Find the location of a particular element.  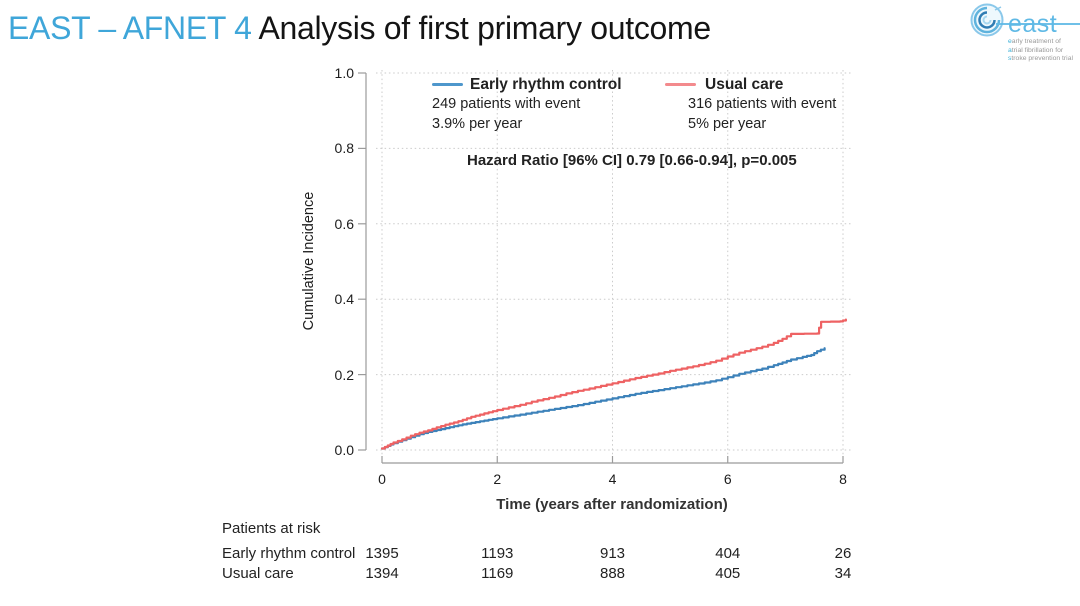

risk-count: 404 is located at coordinates (728, 553).